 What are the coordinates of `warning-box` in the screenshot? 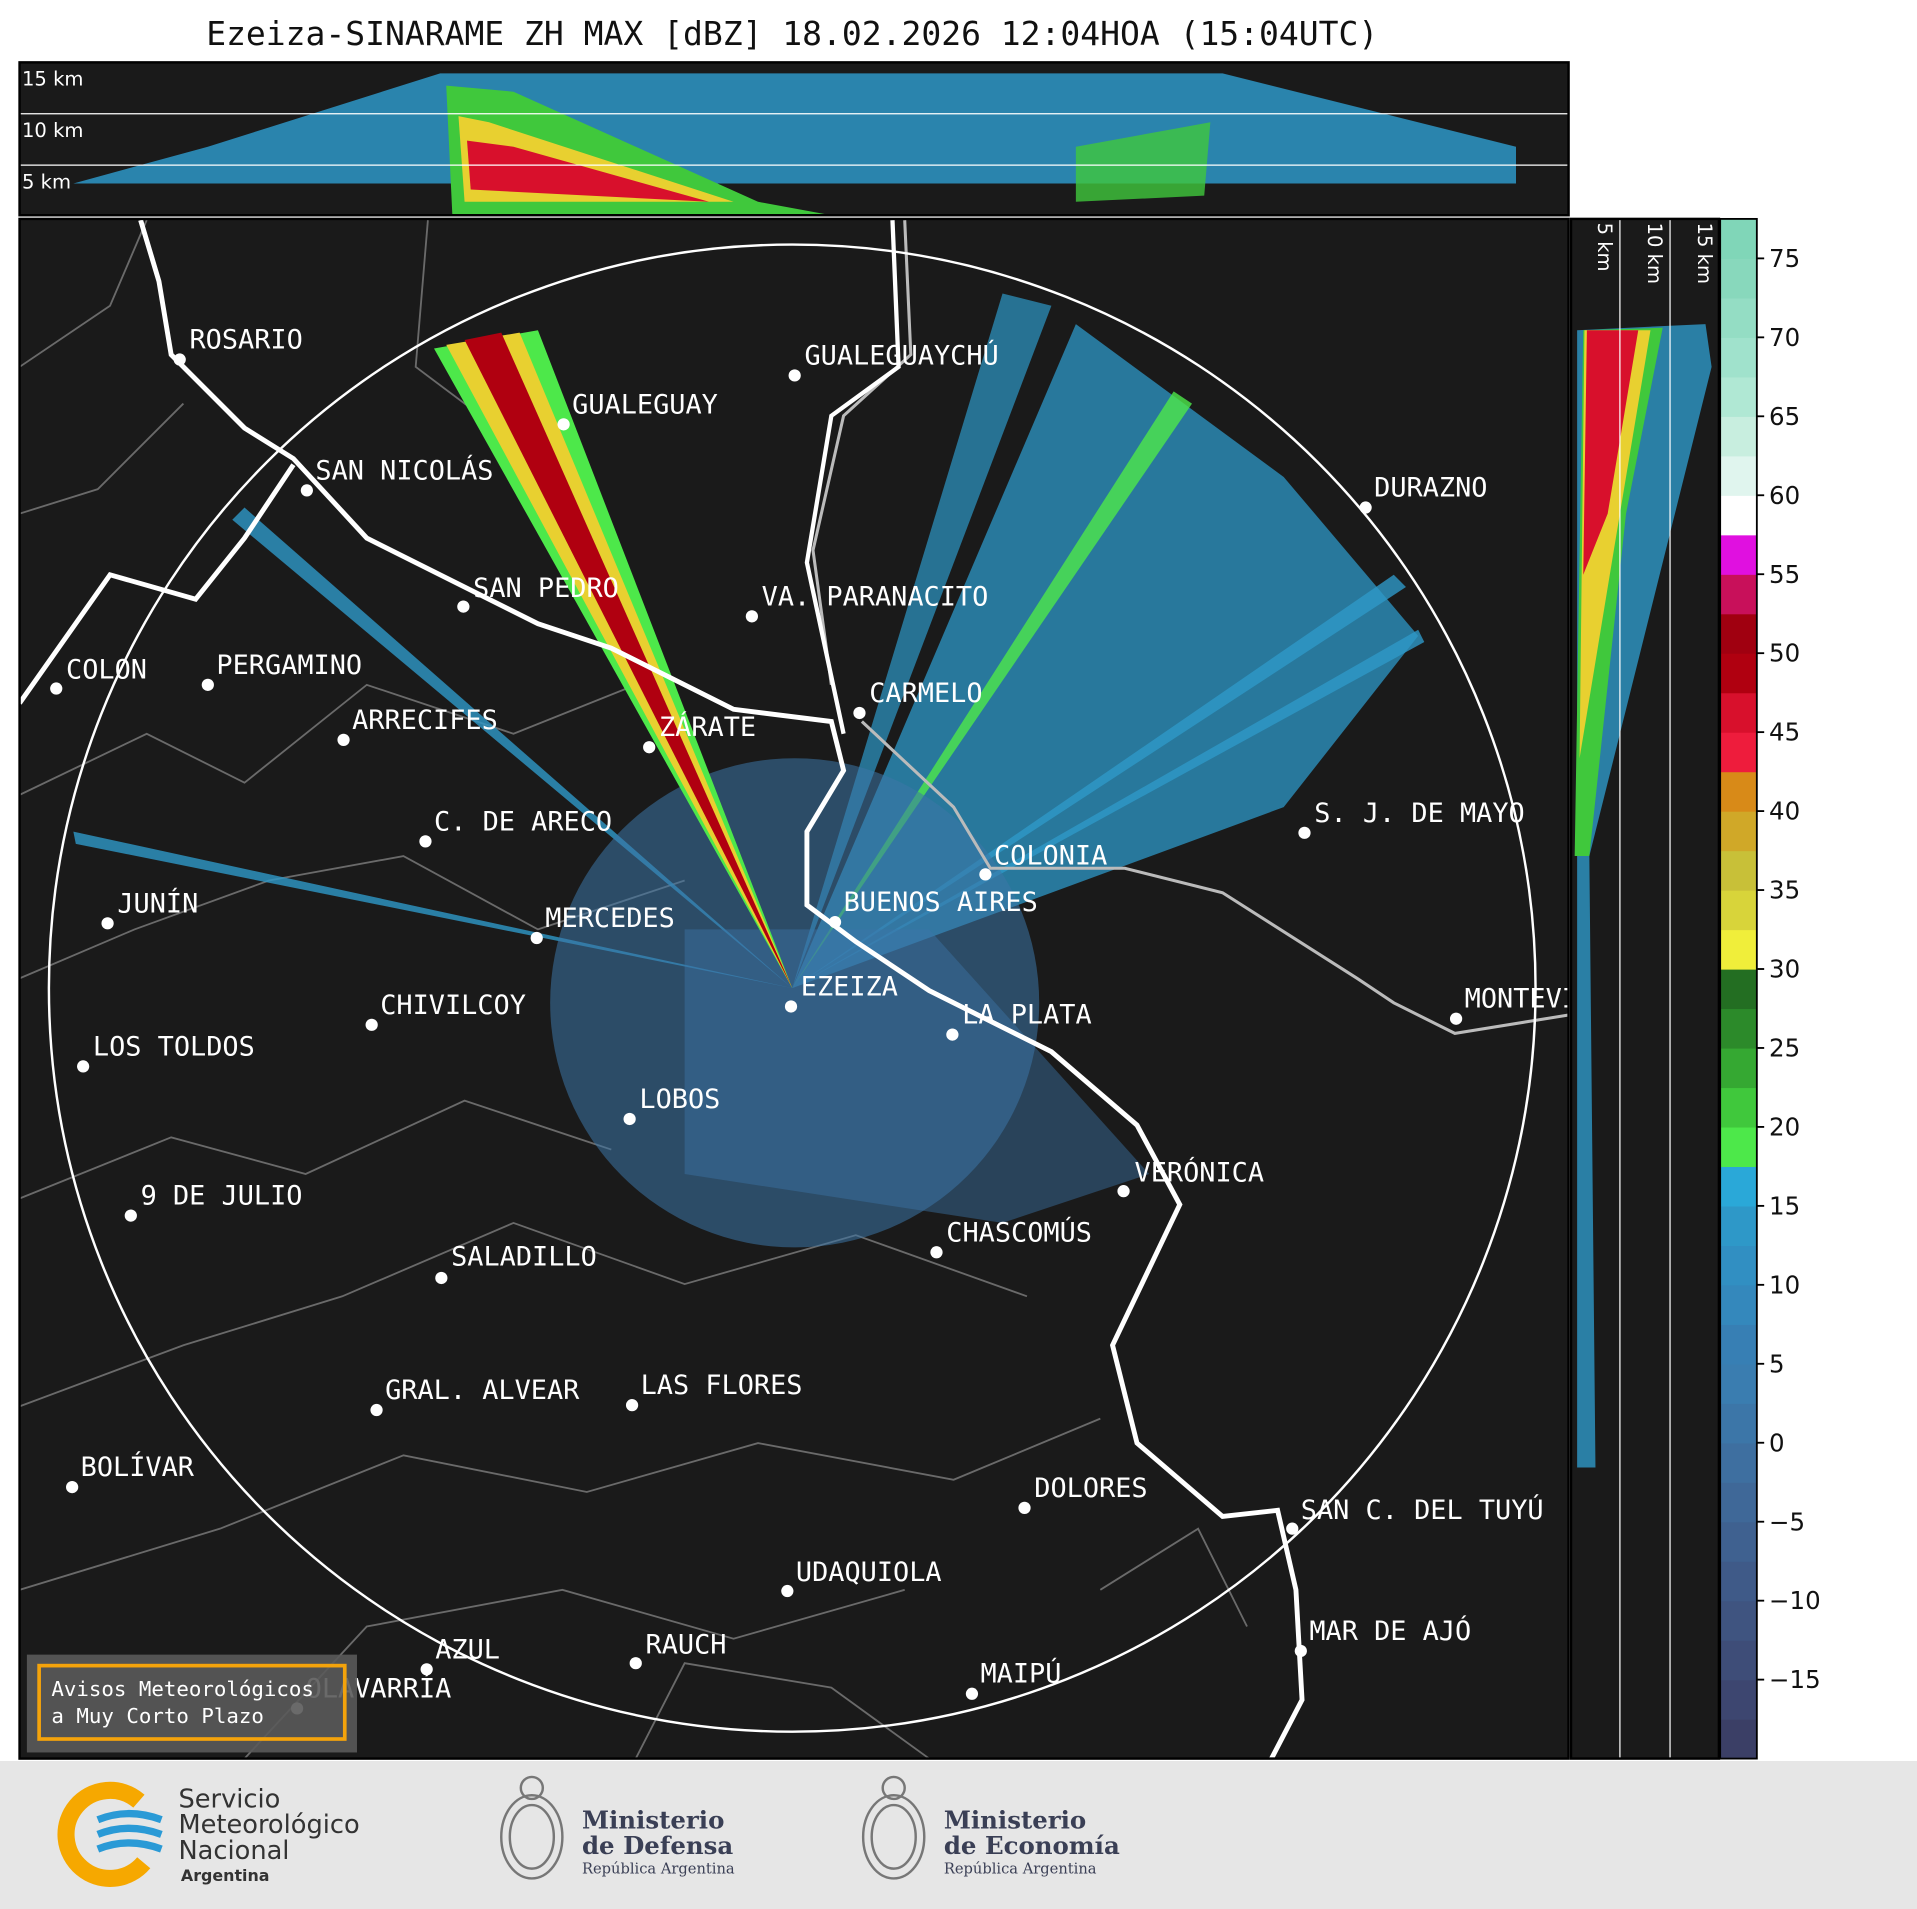 It's located at (192, 1702).